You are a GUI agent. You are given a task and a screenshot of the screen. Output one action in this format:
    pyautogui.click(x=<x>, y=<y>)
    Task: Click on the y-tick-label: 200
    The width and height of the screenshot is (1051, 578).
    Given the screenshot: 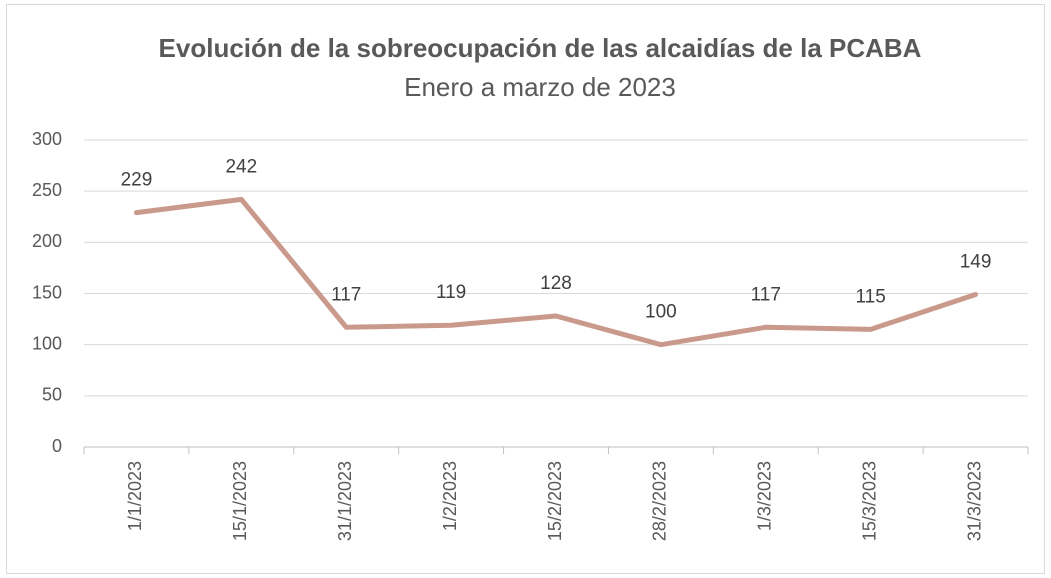 What is the action you would take?
    pyautogui.click(x=47, y=241)
    